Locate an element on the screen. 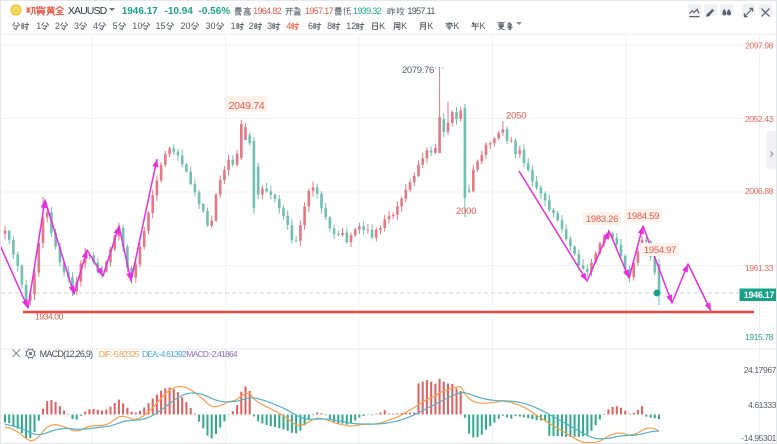 The image size is (777, 444). svg-text: 1934.00 is located at coordinates (49, 317).